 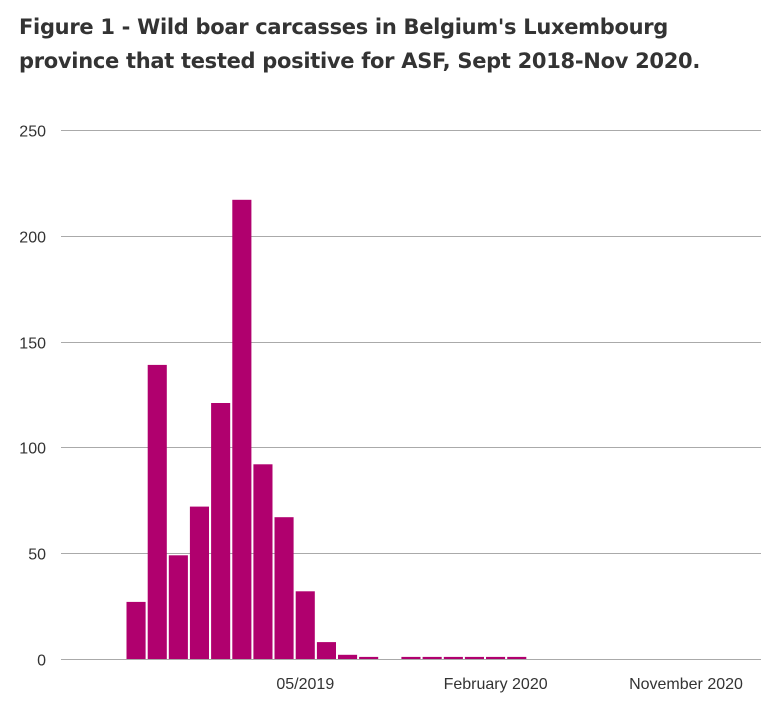 I want to click on y-tick-label: 100, so click(x=32, y=449).